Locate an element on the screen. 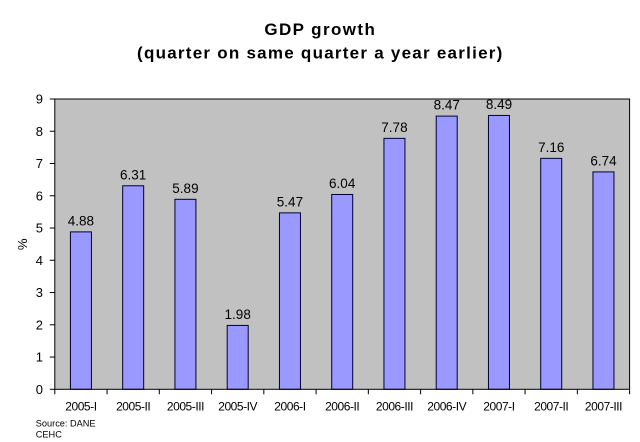  svg-text: 8.49 is located at coordinates (499, 104).